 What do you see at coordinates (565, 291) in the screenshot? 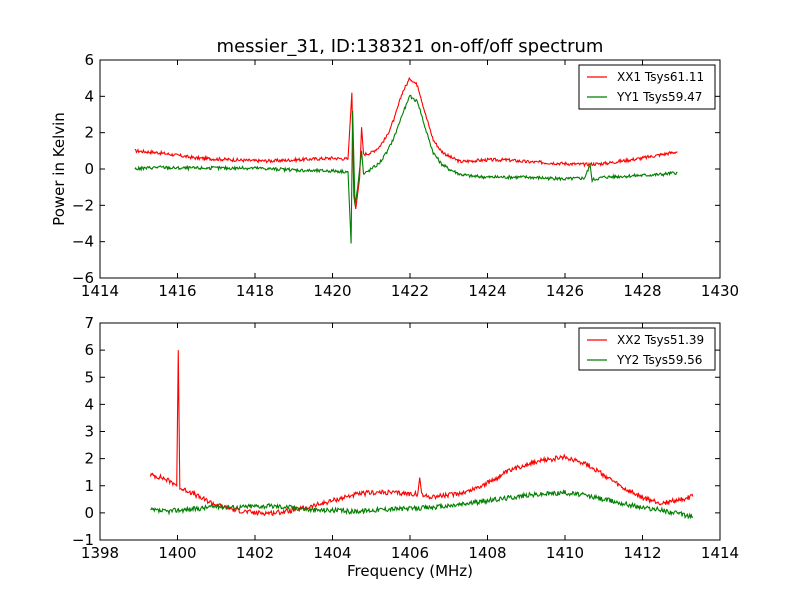
I see `x-tick-label: 1426` at bounding box center [565, 291].